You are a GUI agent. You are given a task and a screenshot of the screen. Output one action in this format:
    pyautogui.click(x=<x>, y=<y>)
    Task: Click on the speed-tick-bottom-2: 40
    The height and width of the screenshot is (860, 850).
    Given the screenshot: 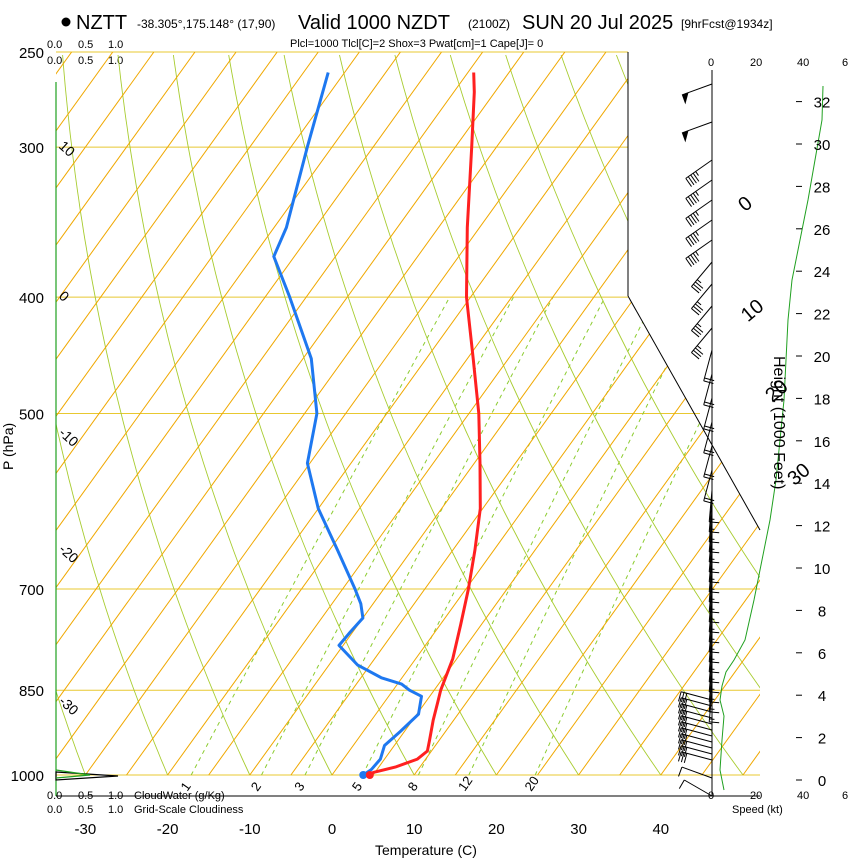 What is the action you would take?
    pyautogui.click(x=803, y=796)
    